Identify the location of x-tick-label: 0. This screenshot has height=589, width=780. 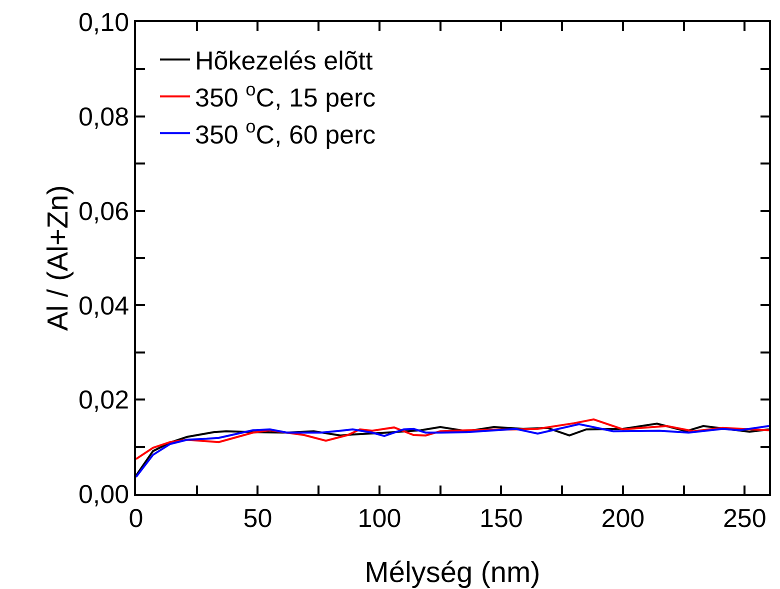
(136, 517).